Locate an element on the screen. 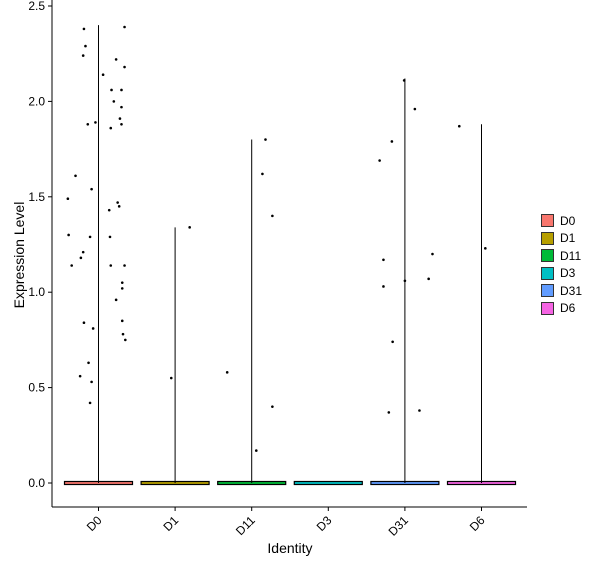  legend-item-d0: D0 is located at coordinates (561, 221).